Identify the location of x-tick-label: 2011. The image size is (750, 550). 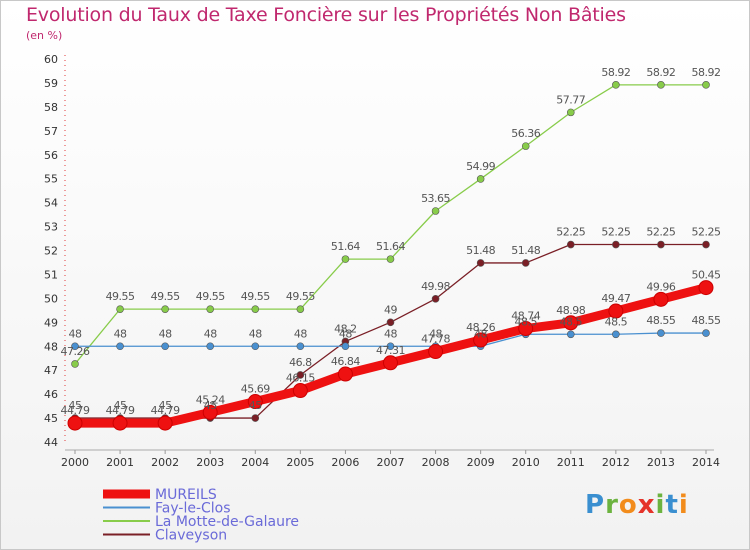
(571, 462).